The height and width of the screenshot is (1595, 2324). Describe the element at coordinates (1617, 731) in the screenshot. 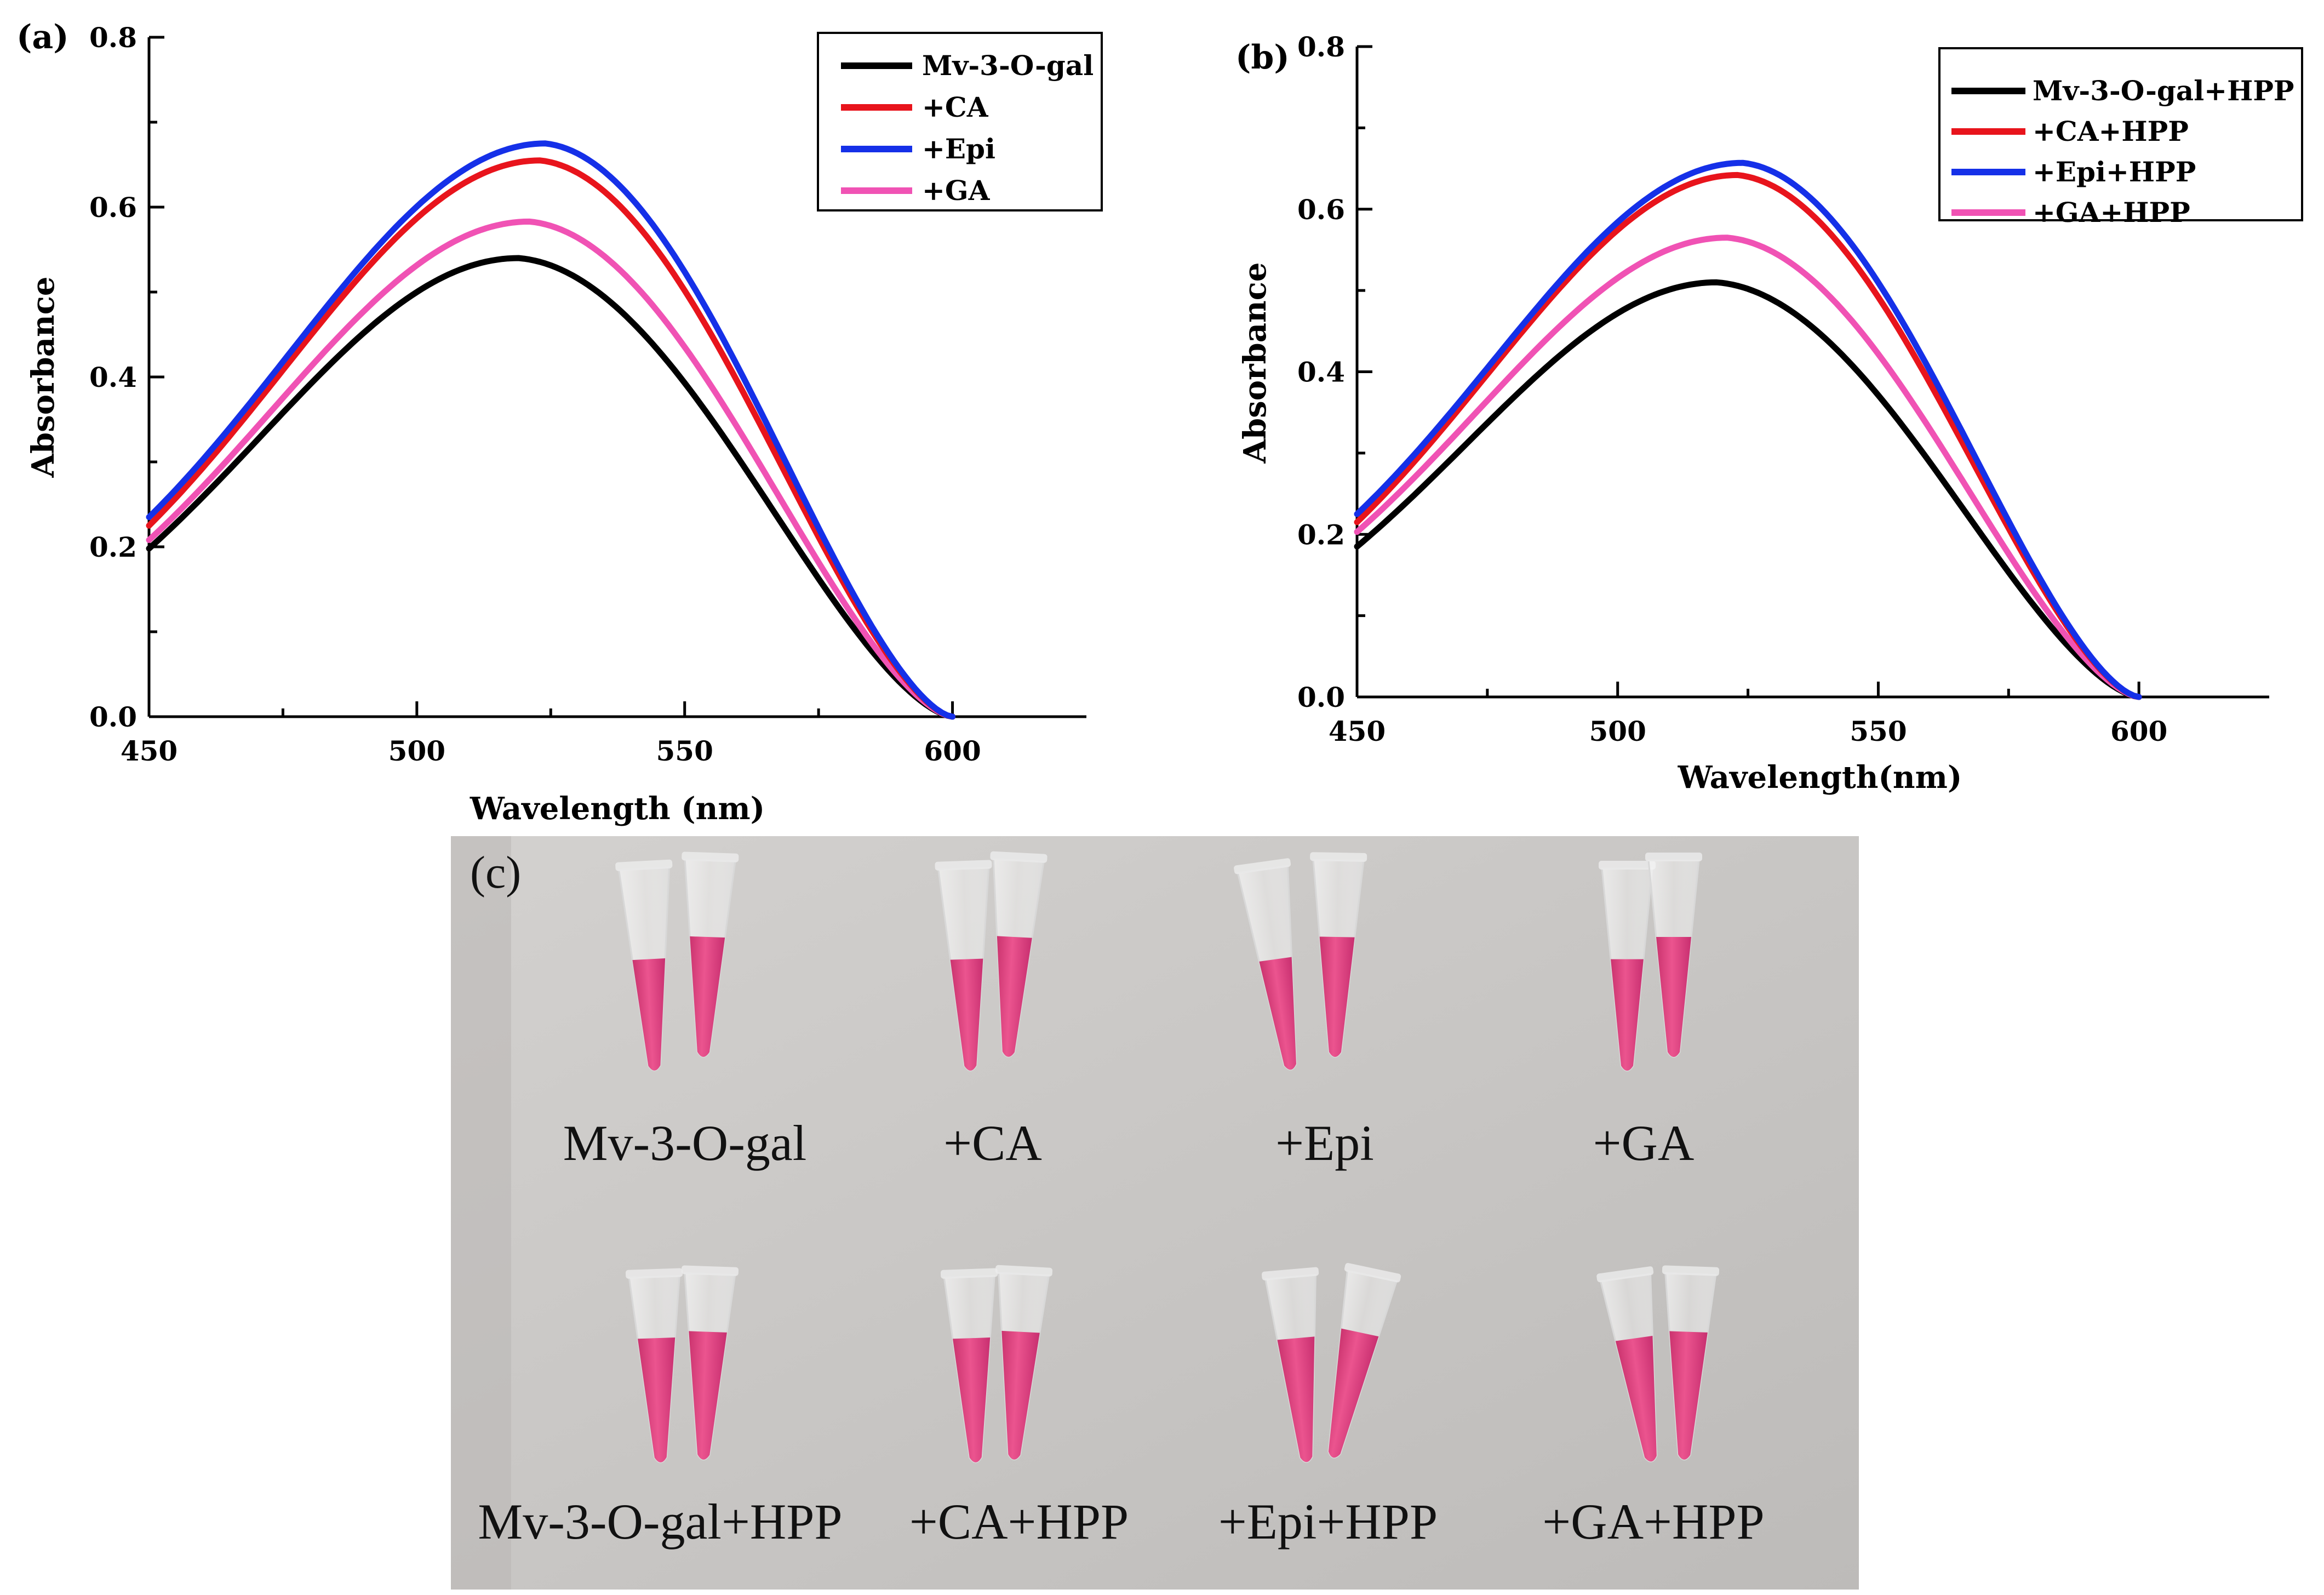

I see `chart-b-x-tick-label: 500` at that location.